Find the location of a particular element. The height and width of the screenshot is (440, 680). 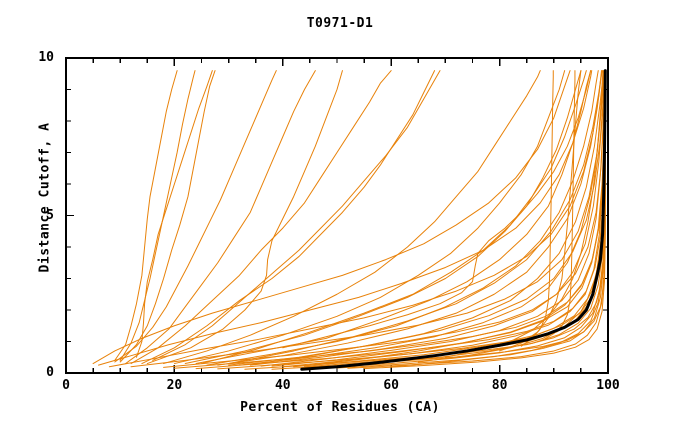

x-tick-label: 60 is located at coordinates (391, 385).